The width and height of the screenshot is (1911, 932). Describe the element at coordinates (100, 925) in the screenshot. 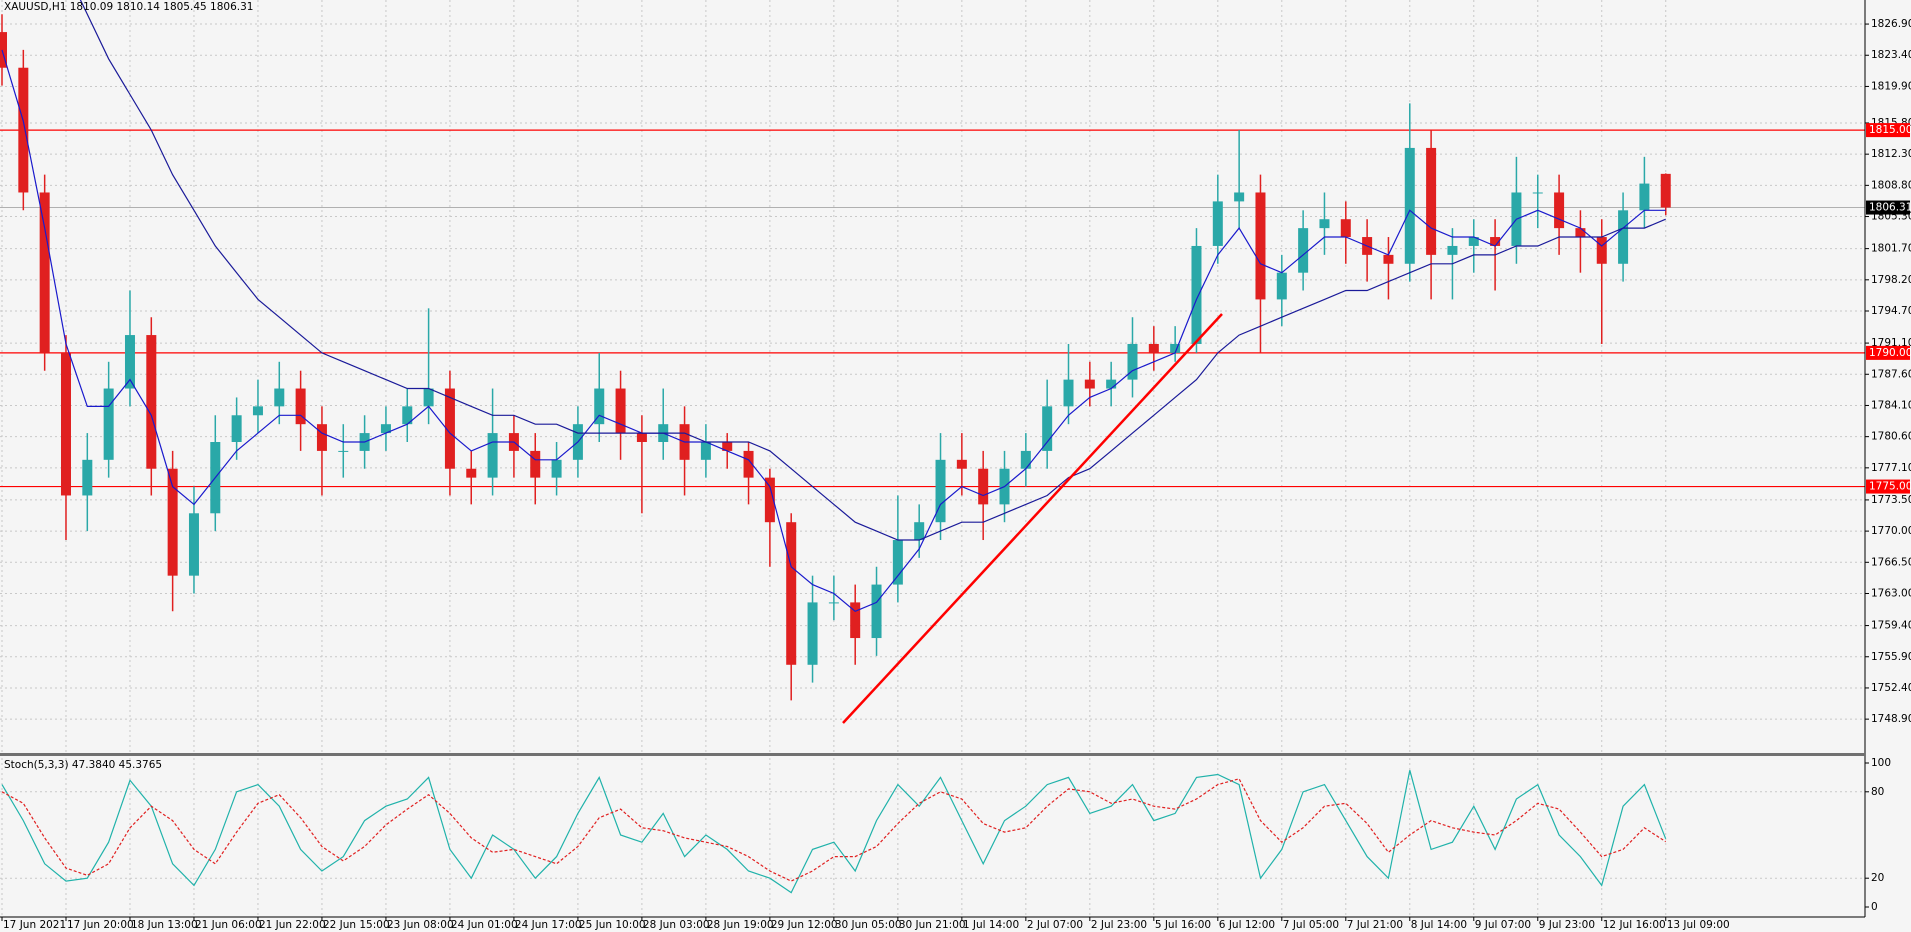

I see `x-tick-label: 17 Jun 20:00` at that location.